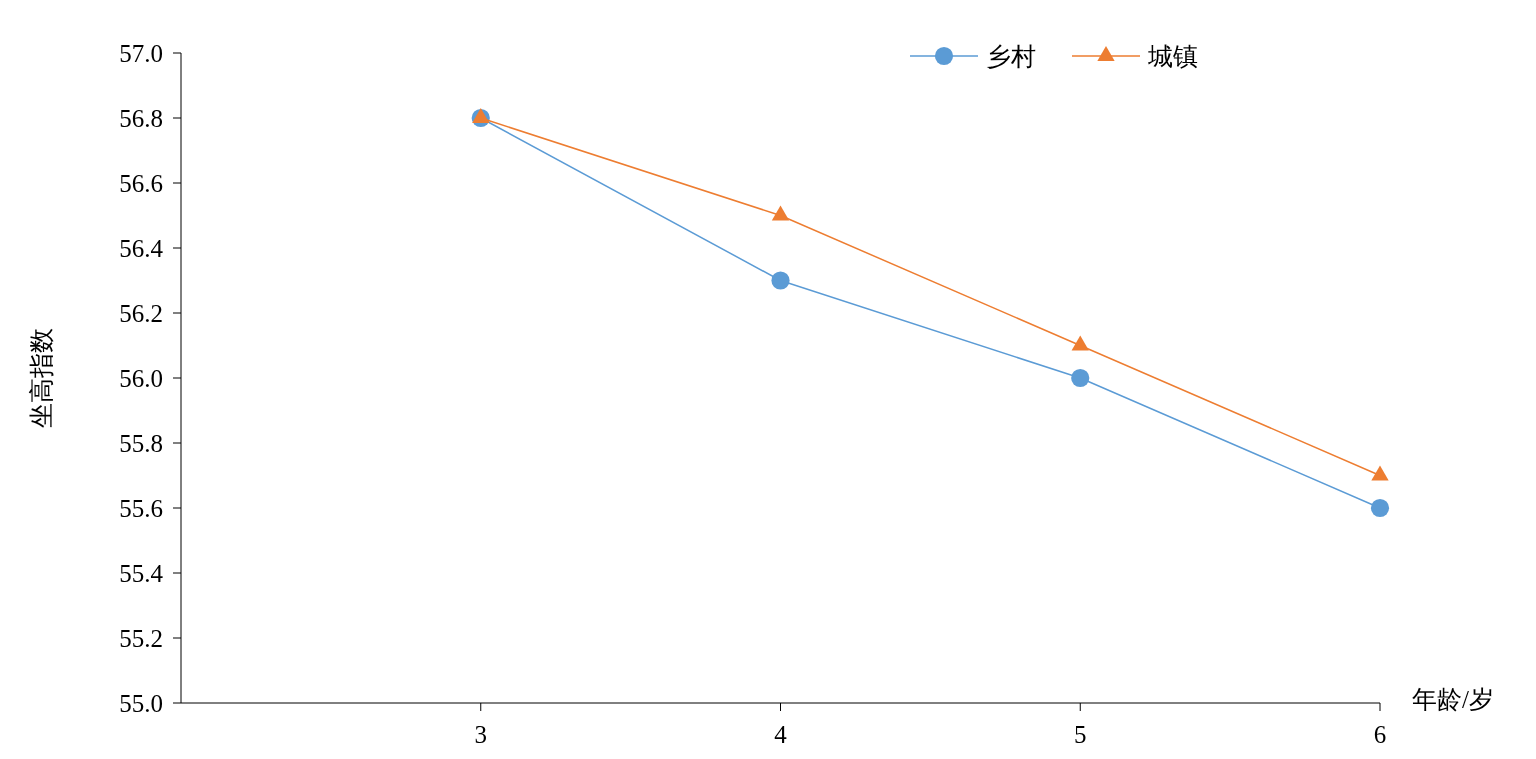  Describe the element at coordinates (1011, 56) in the screenshot. I see `legend-label: 乡村` at that location.